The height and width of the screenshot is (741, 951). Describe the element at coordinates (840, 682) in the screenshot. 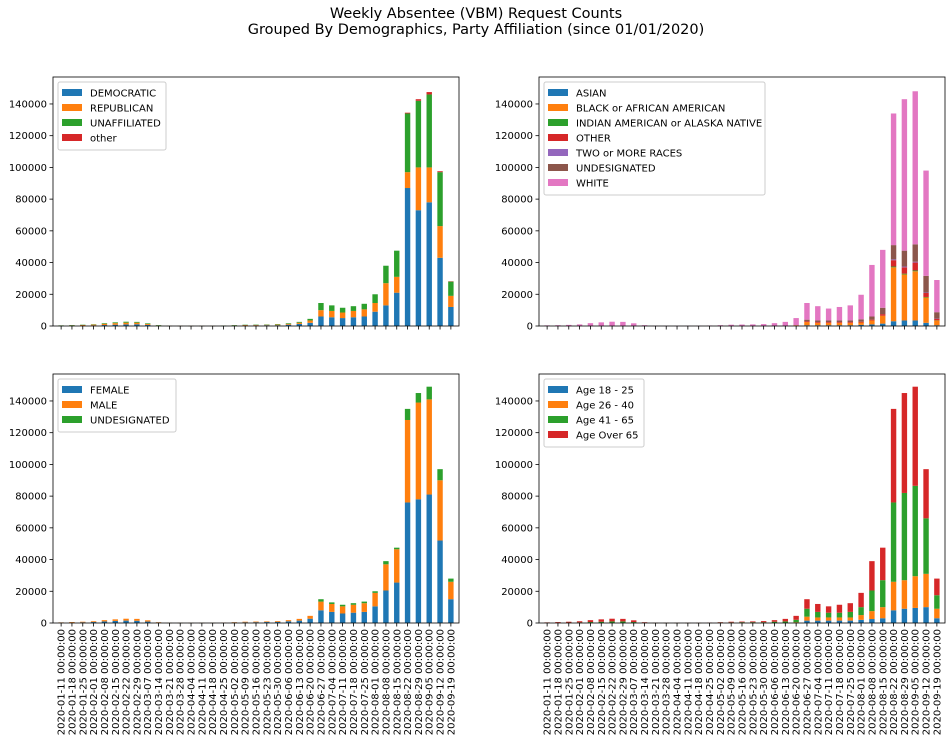

I see `x-tick-label-28: 2020-07-18 00:00:00` at that location.